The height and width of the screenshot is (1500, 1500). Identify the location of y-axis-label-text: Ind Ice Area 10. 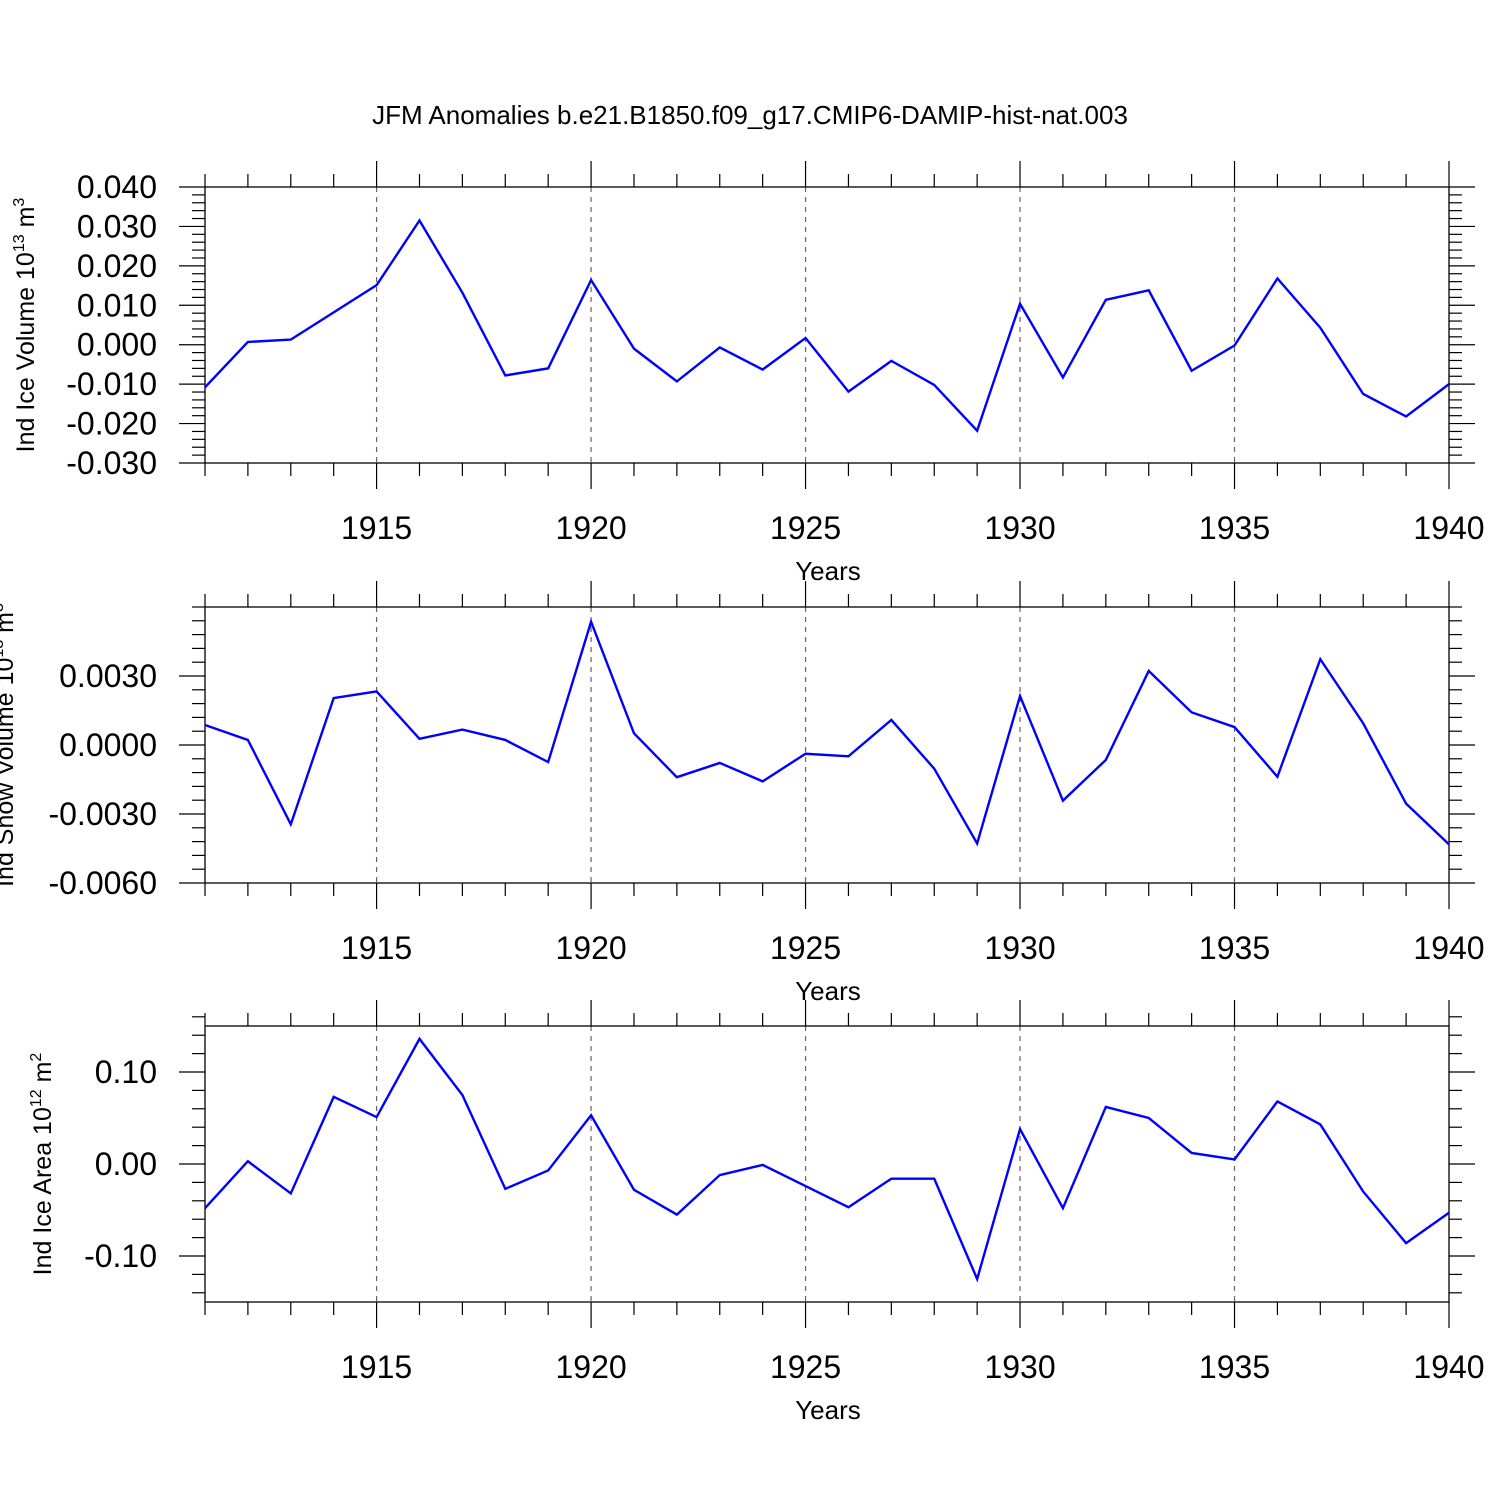
(43, 1191).